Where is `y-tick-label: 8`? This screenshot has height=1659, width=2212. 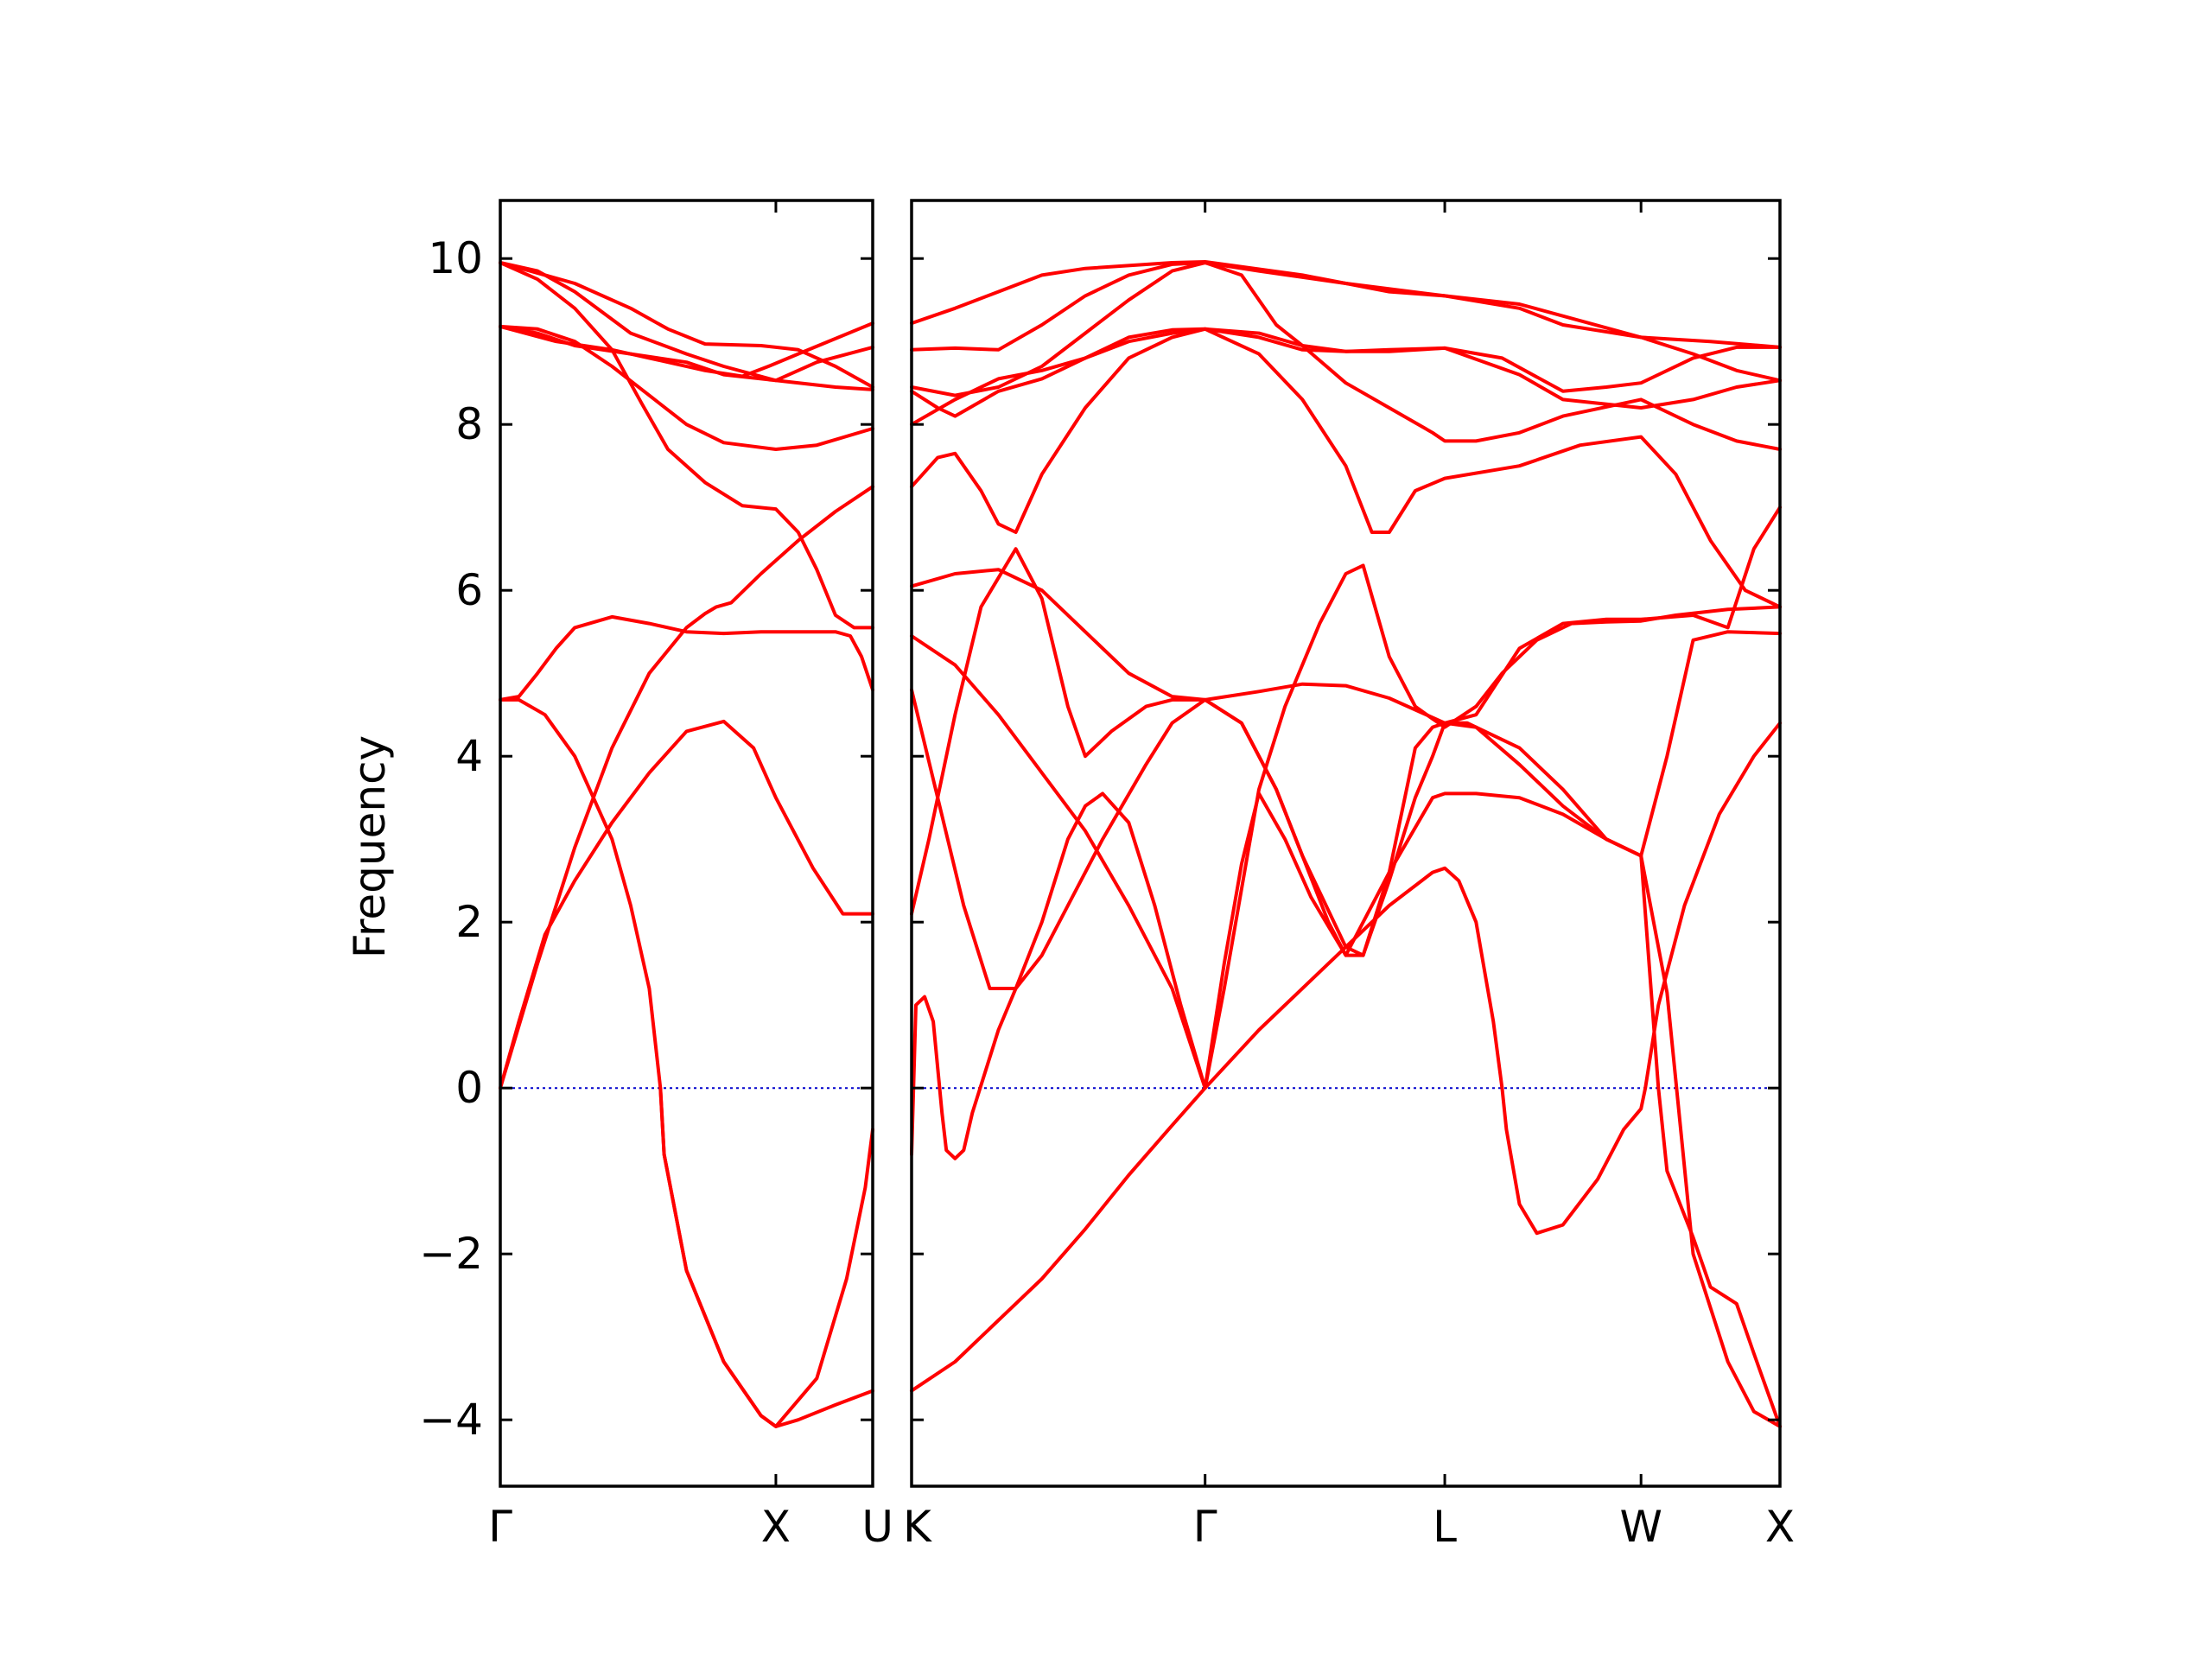
y-tick-label: 8 is located at coordinates (469, 424).